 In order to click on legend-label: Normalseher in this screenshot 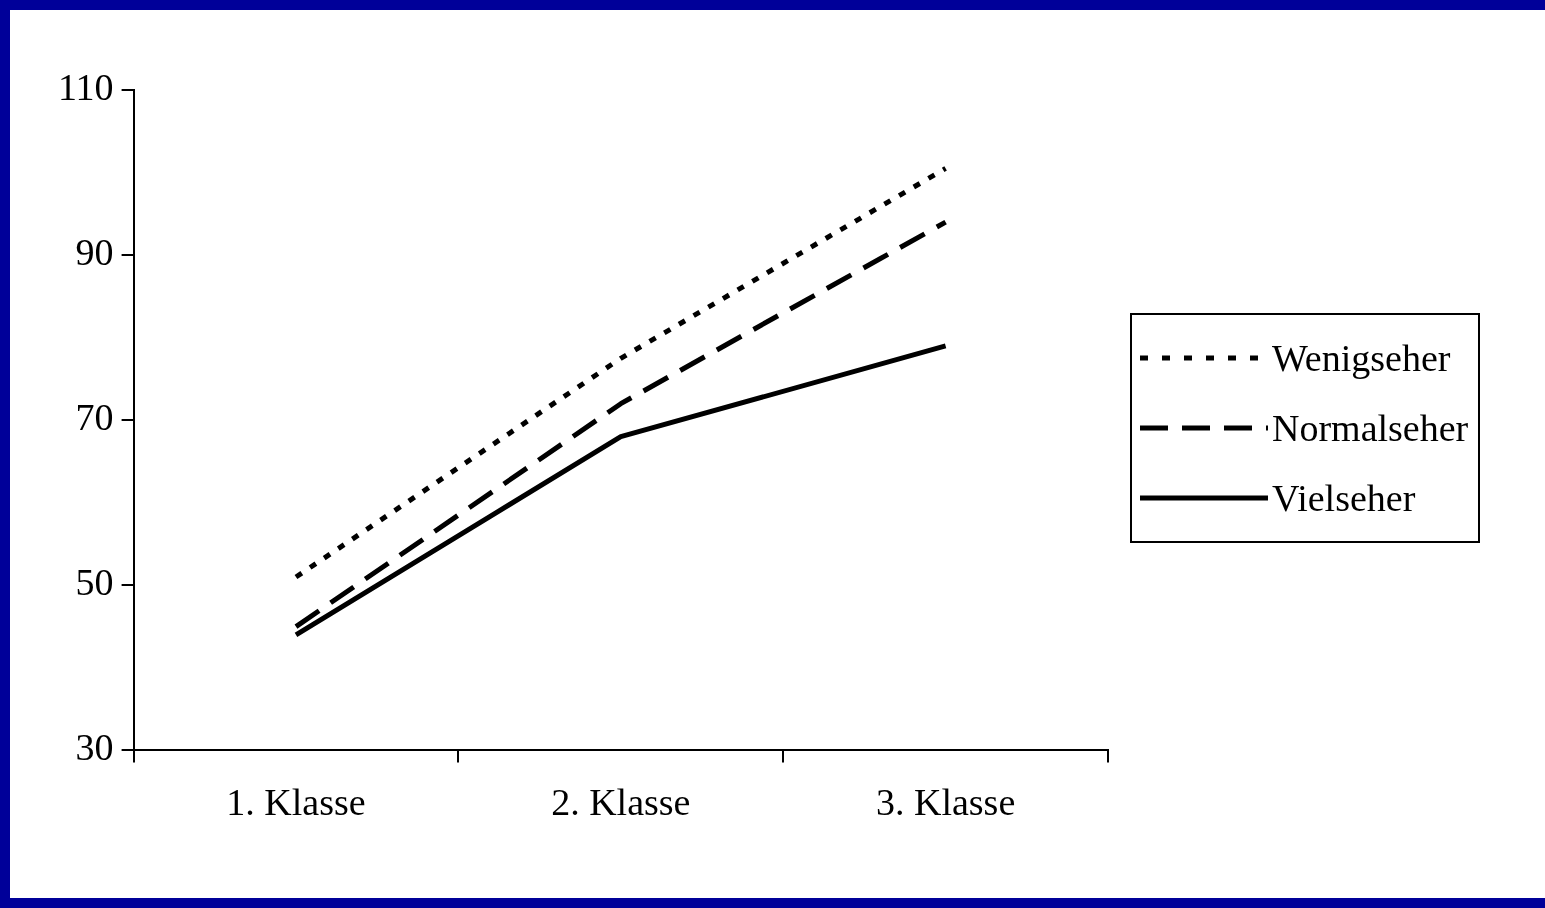, I will do `click(1370, 428)`.